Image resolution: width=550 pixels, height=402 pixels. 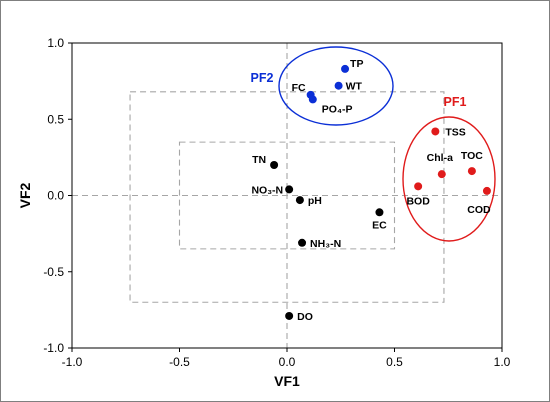 What do you see at coordinates (479, 210) in the screenshot?
I see `point-label-cod: COD` at bounding box center [479, 210].